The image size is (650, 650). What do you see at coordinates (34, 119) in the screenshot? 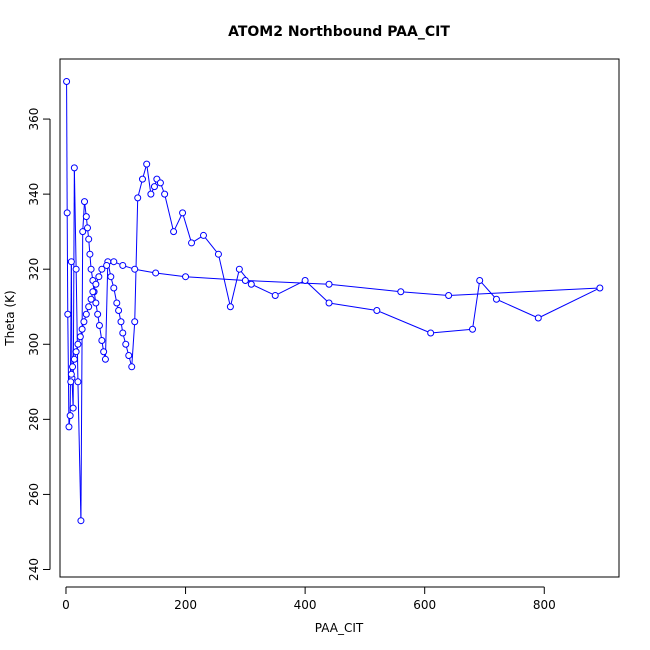
I see `y-tick-label: 360` at bounding box center [34, 119].